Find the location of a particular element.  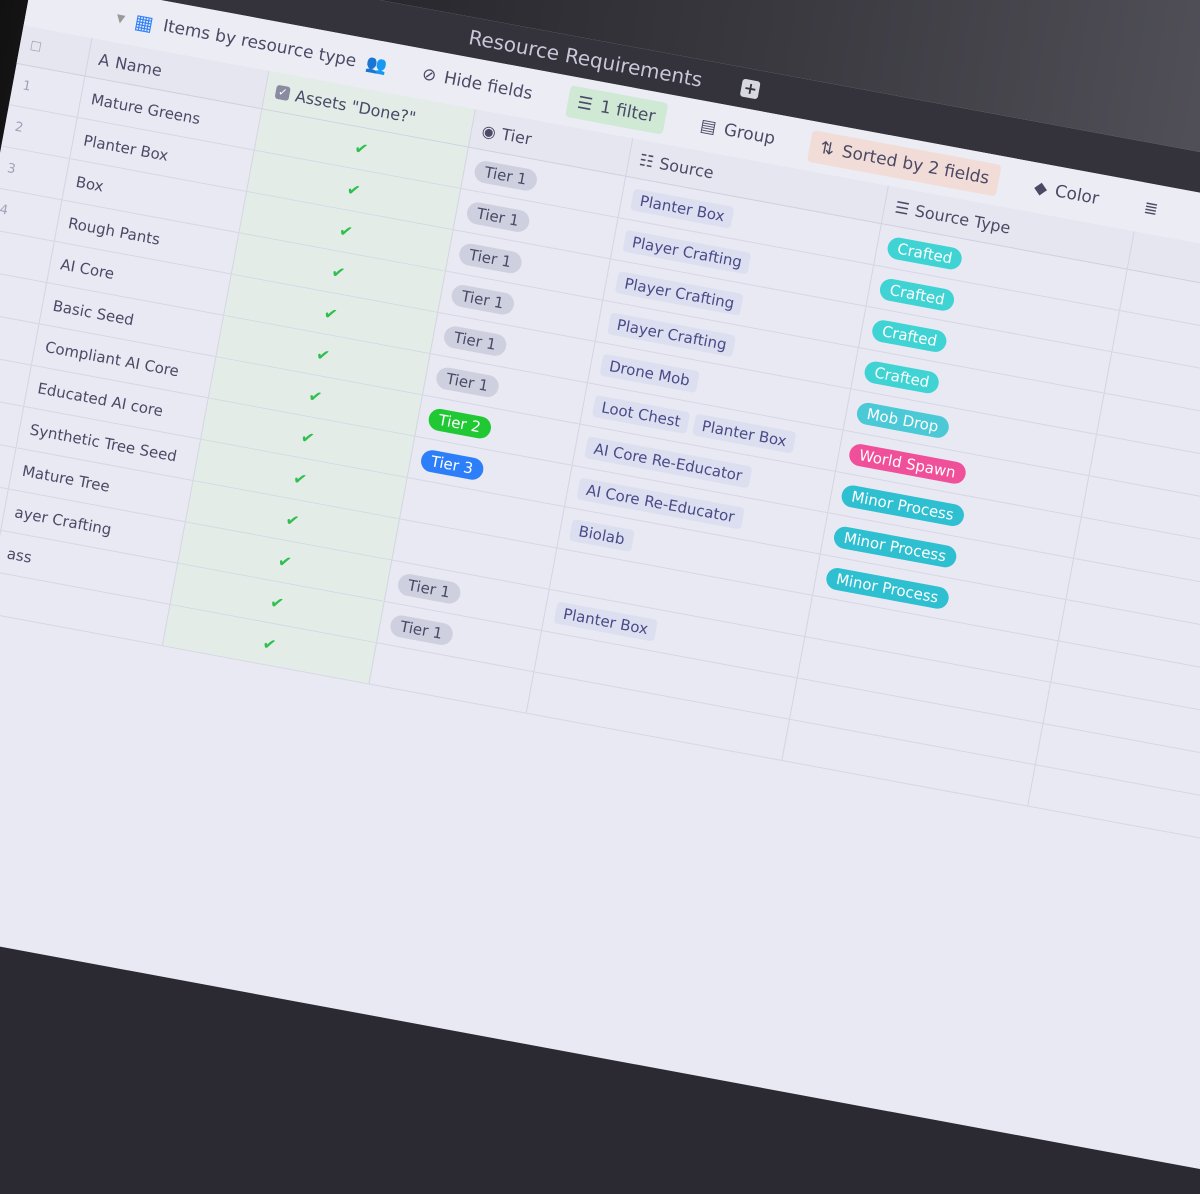

group-icon: ▤ is located at coordinates (708, 127).